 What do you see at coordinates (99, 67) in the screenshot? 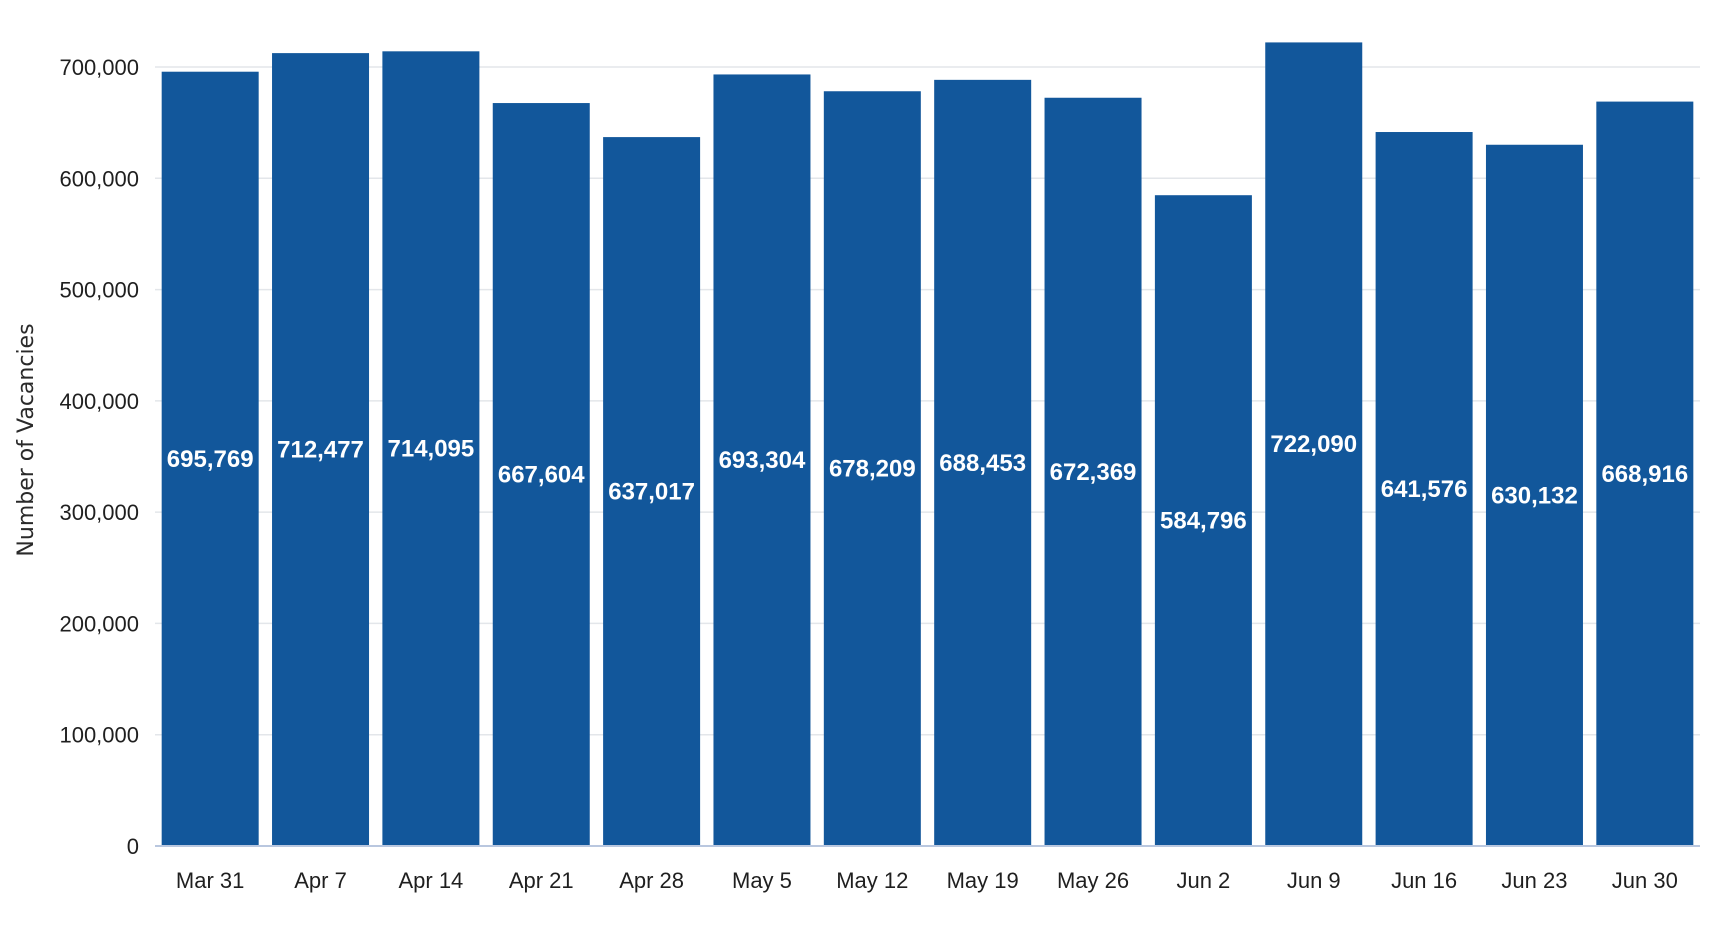
I see `y-tick-label: 700,000` at bounding box center [99, 67].